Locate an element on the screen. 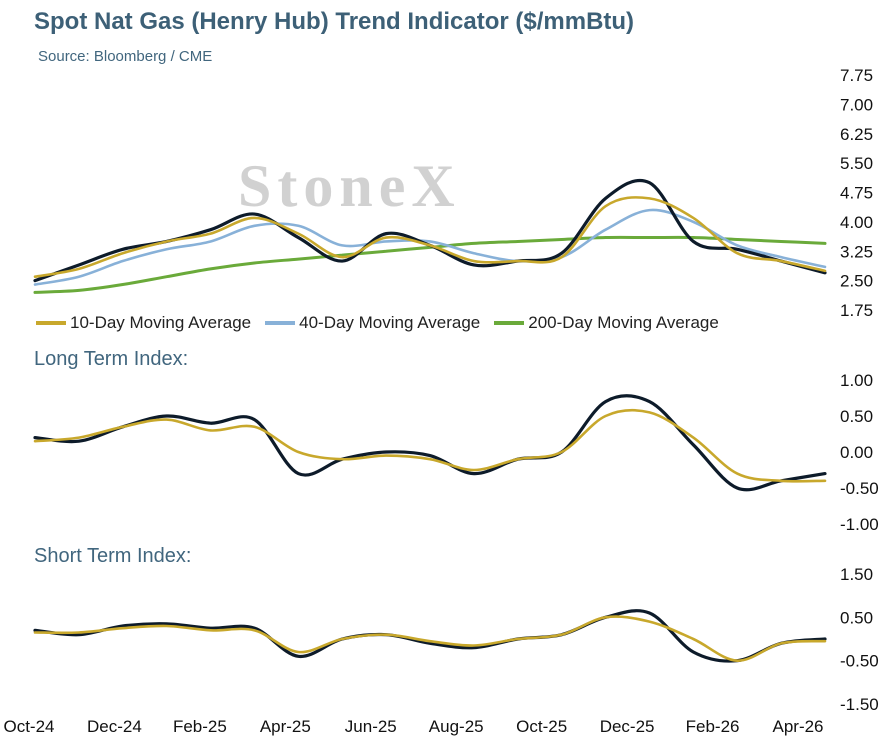  panel1-series-ma10 is located at coordinates (430, 237).